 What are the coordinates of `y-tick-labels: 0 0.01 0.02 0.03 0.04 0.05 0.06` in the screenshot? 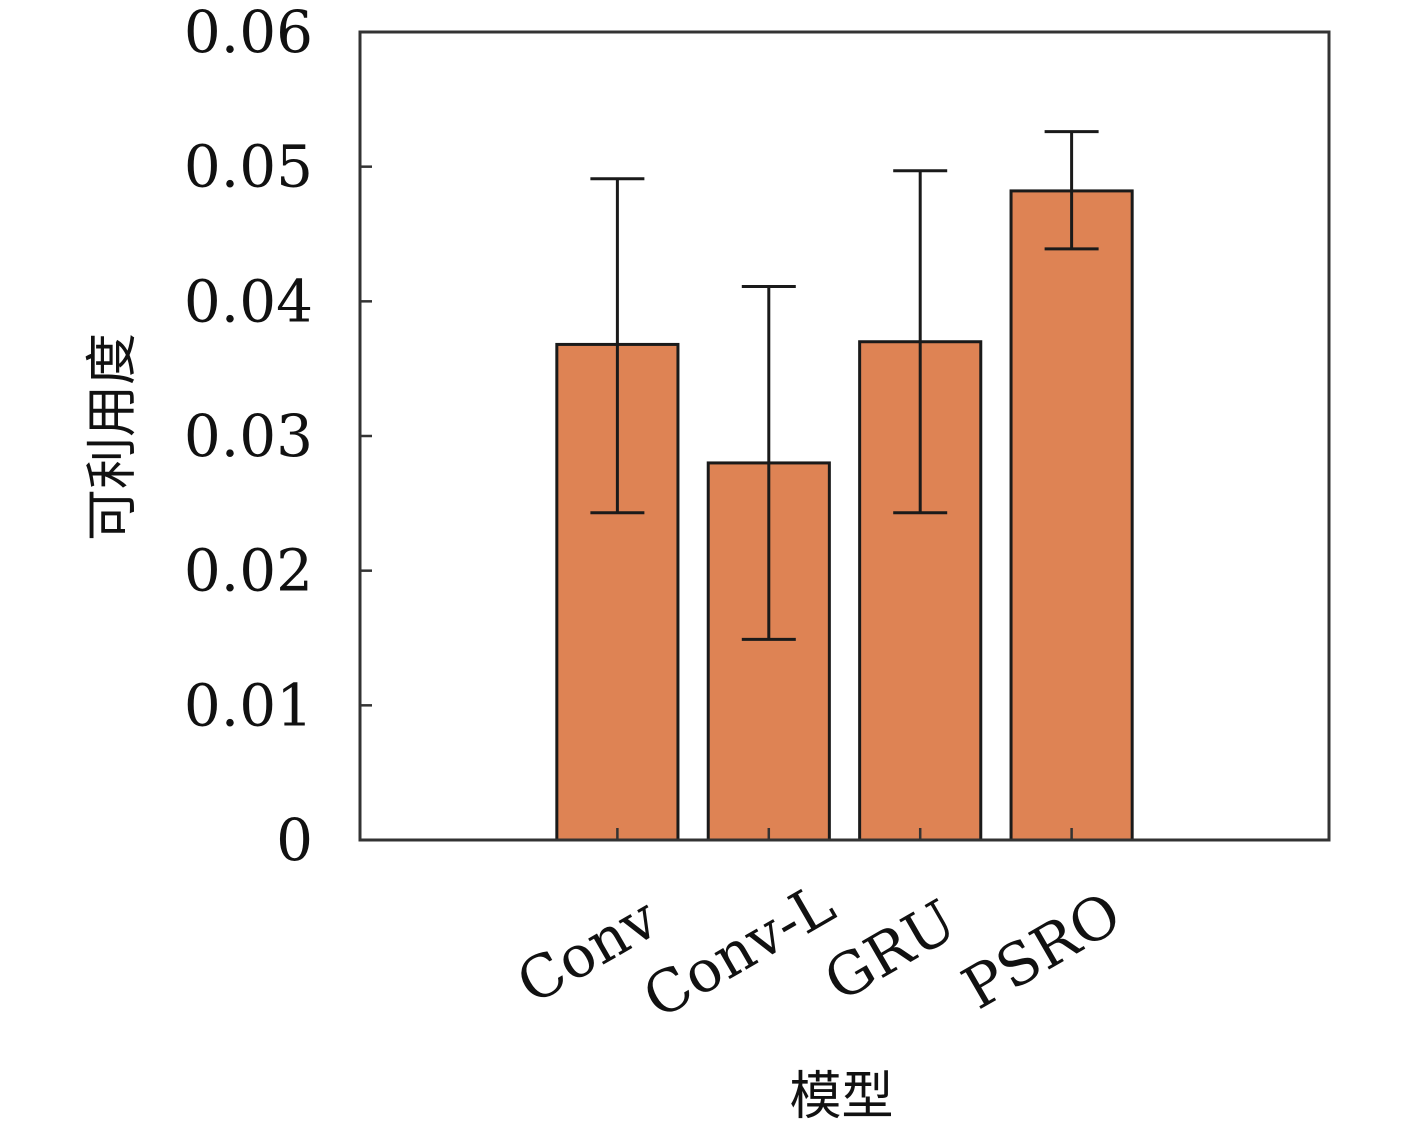 It's located at (248, 437).